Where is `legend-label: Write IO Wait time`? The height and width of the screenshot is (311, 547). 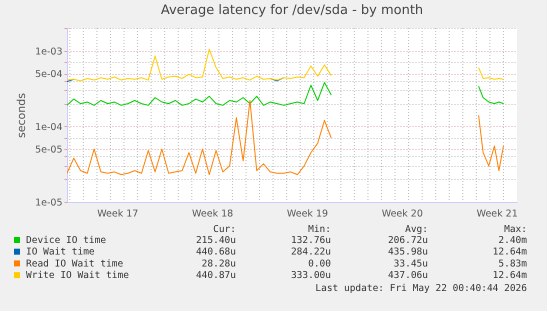 legend-label: Write IO Wait time is located at coordinates (78, 276).